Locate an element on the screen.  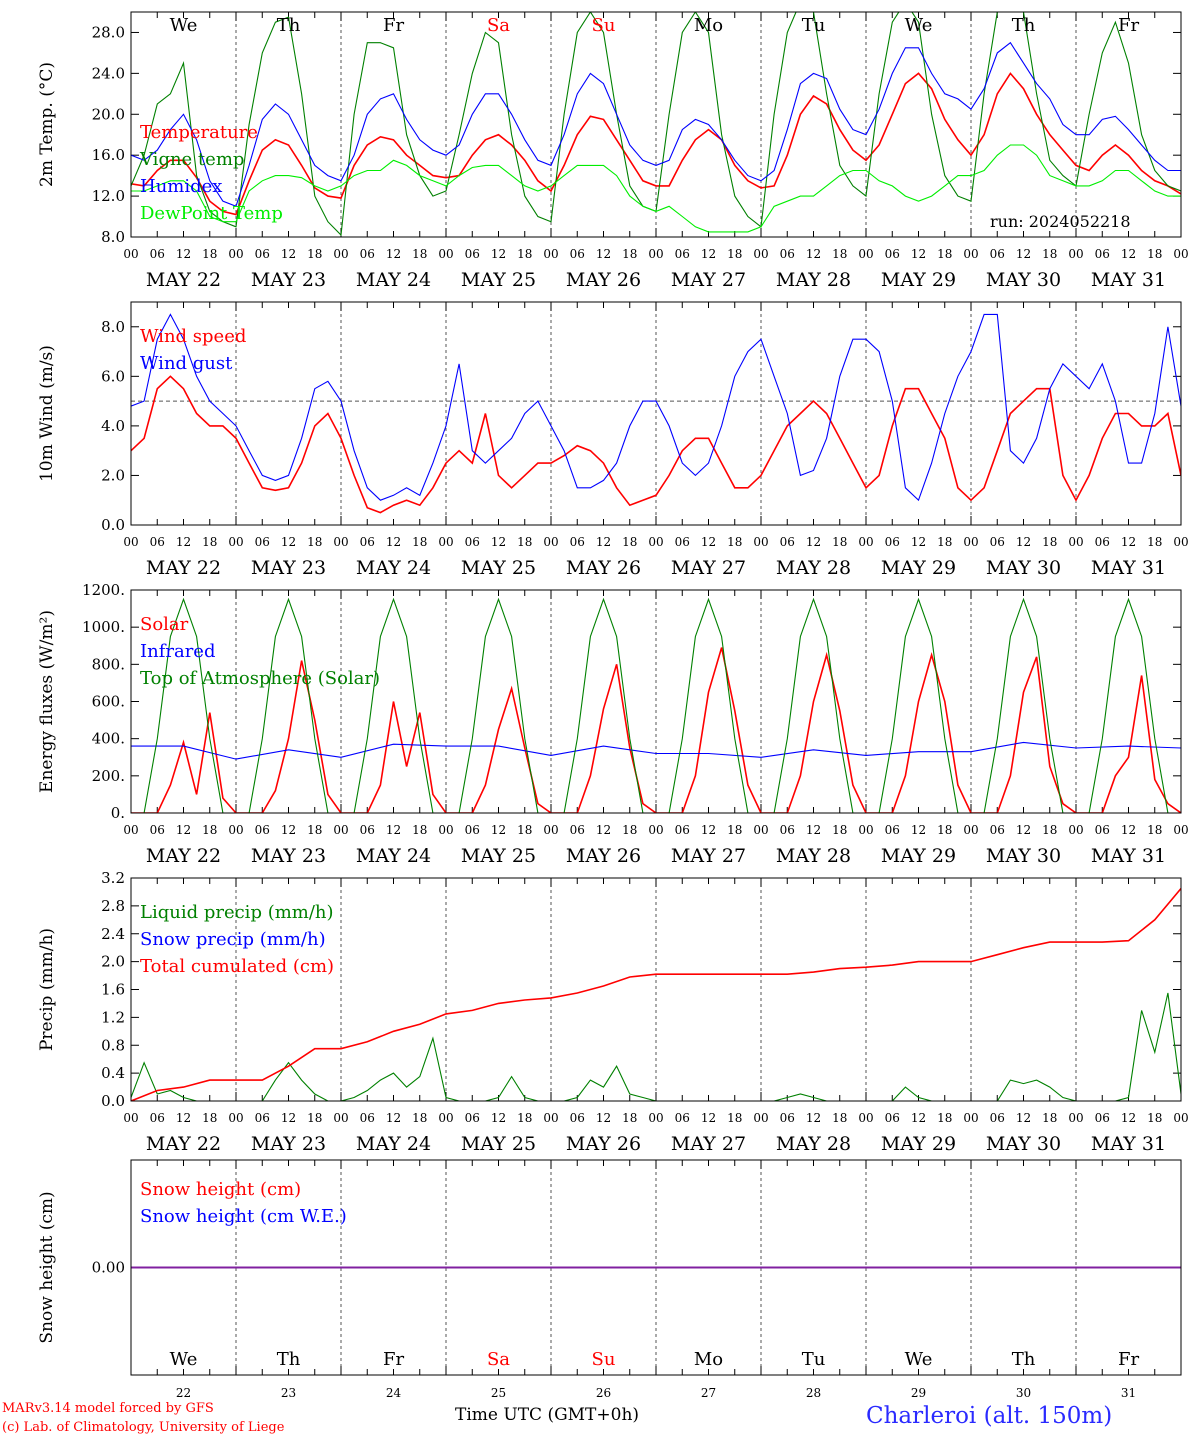
legend-solar: Solar is located at coordinates (164, 624).